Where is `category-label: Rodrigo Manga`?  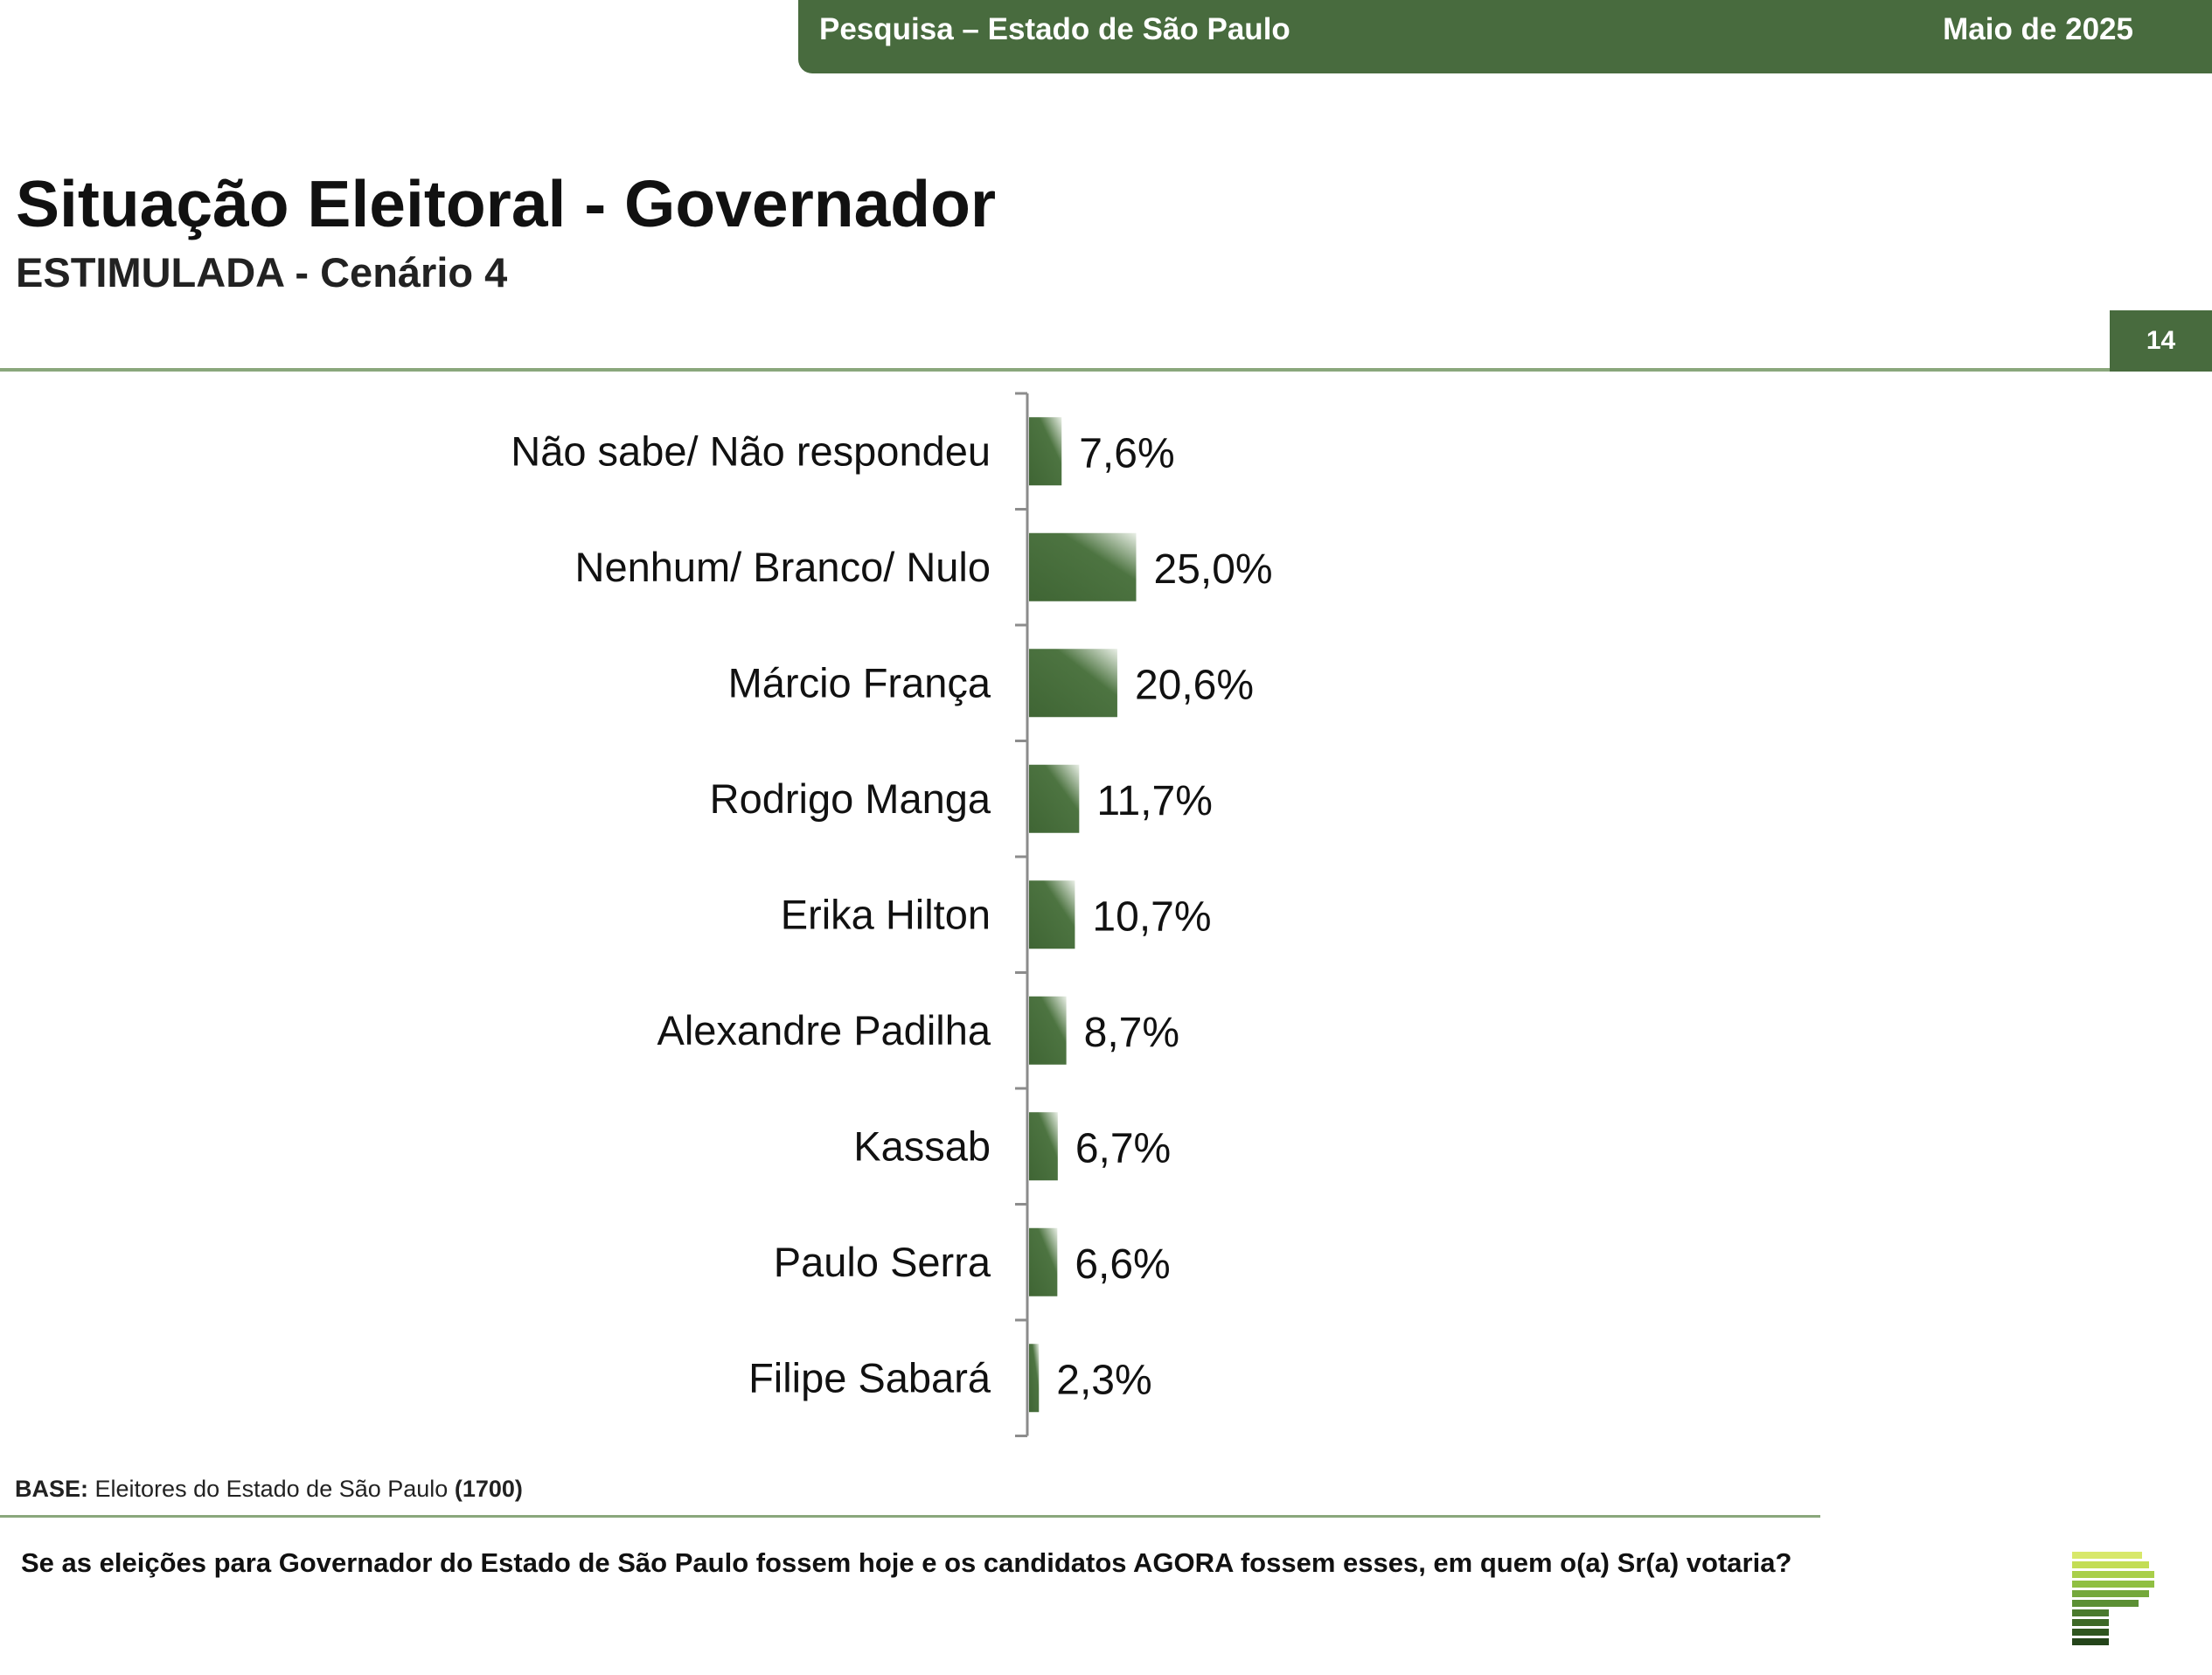 category-label: Rodrigo Manga is located at coordinates (850, 798).